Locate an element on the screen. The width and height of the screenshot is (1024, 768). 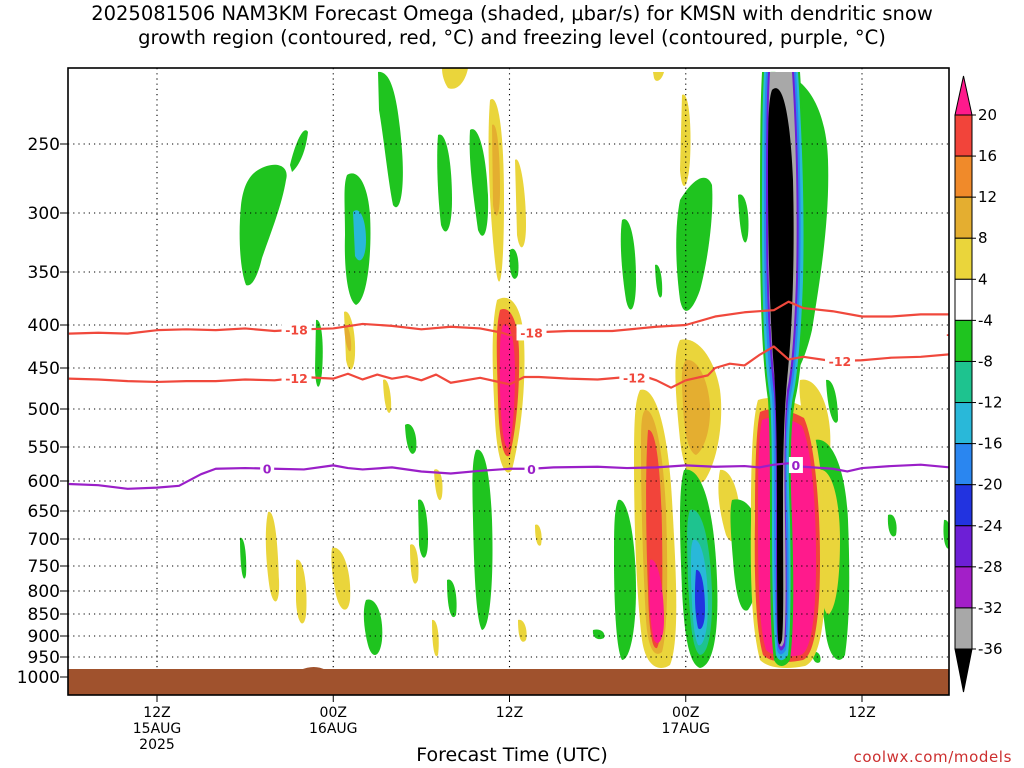
colorbar-tick-label: -20 is located at coordinates (990, 485).